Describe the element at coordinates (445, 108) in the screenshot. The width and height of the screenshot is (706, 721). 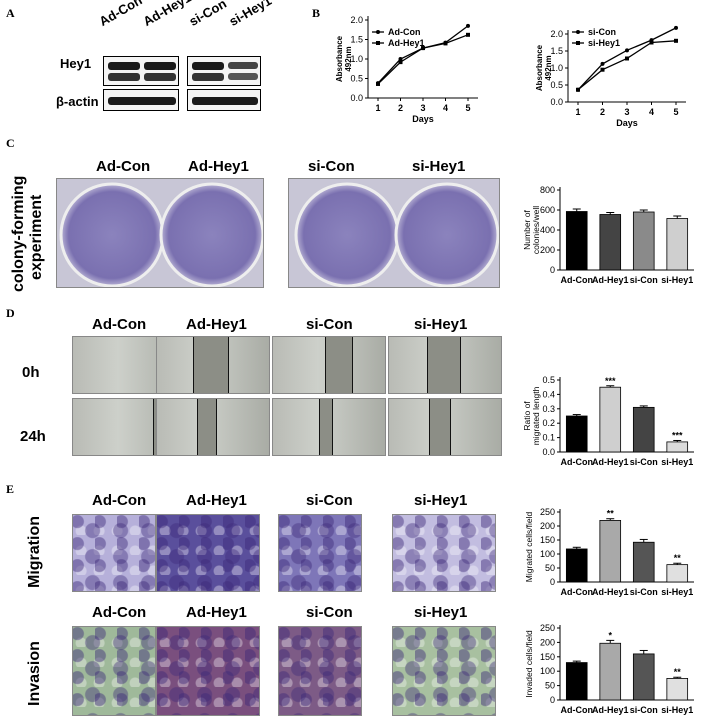
I see `x-tick-label: 4` at that location.